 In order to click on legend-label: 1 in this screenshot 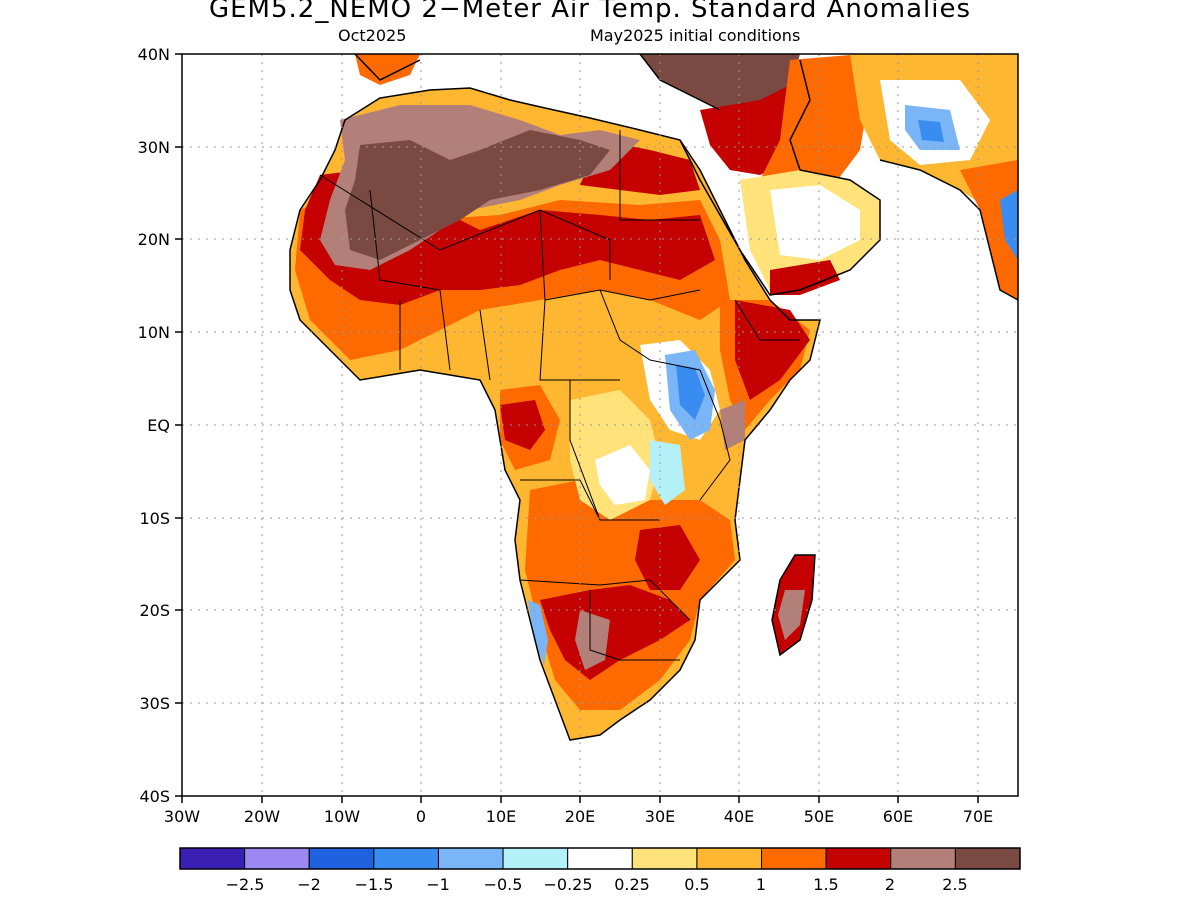, I will do `click(761, 884)`.